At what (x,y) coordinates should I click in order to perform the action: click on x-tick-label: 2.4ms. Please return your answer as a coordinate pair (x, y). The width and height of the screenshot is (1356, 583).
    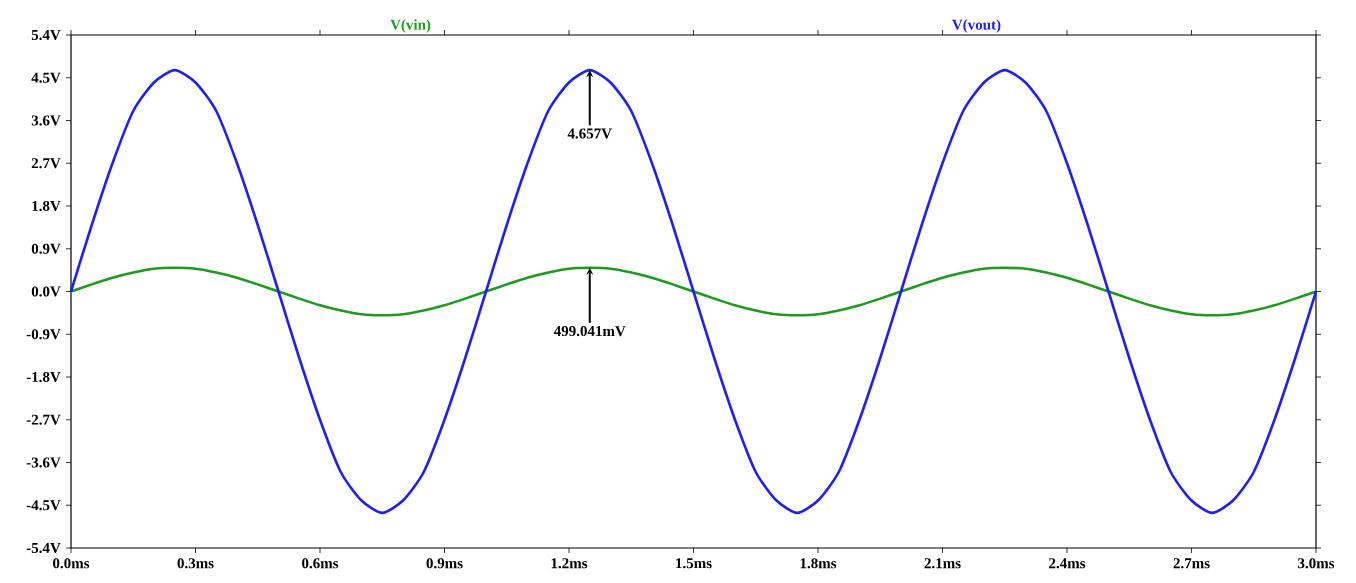
    Looking at the image, I should click on (1067, 563).